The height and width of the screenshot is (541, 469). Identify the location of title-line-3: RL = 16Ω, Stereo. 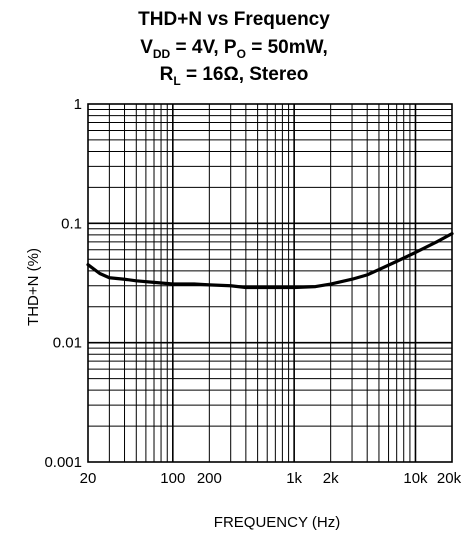
(234, 76).